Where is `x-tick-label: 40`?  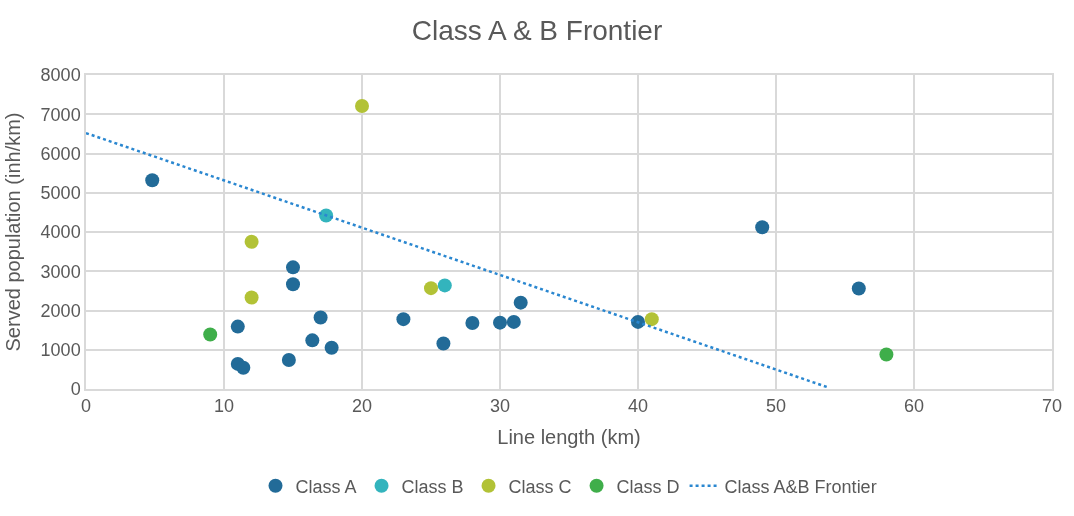
x-tick-label: 40 is located at coordinates (638, 406).